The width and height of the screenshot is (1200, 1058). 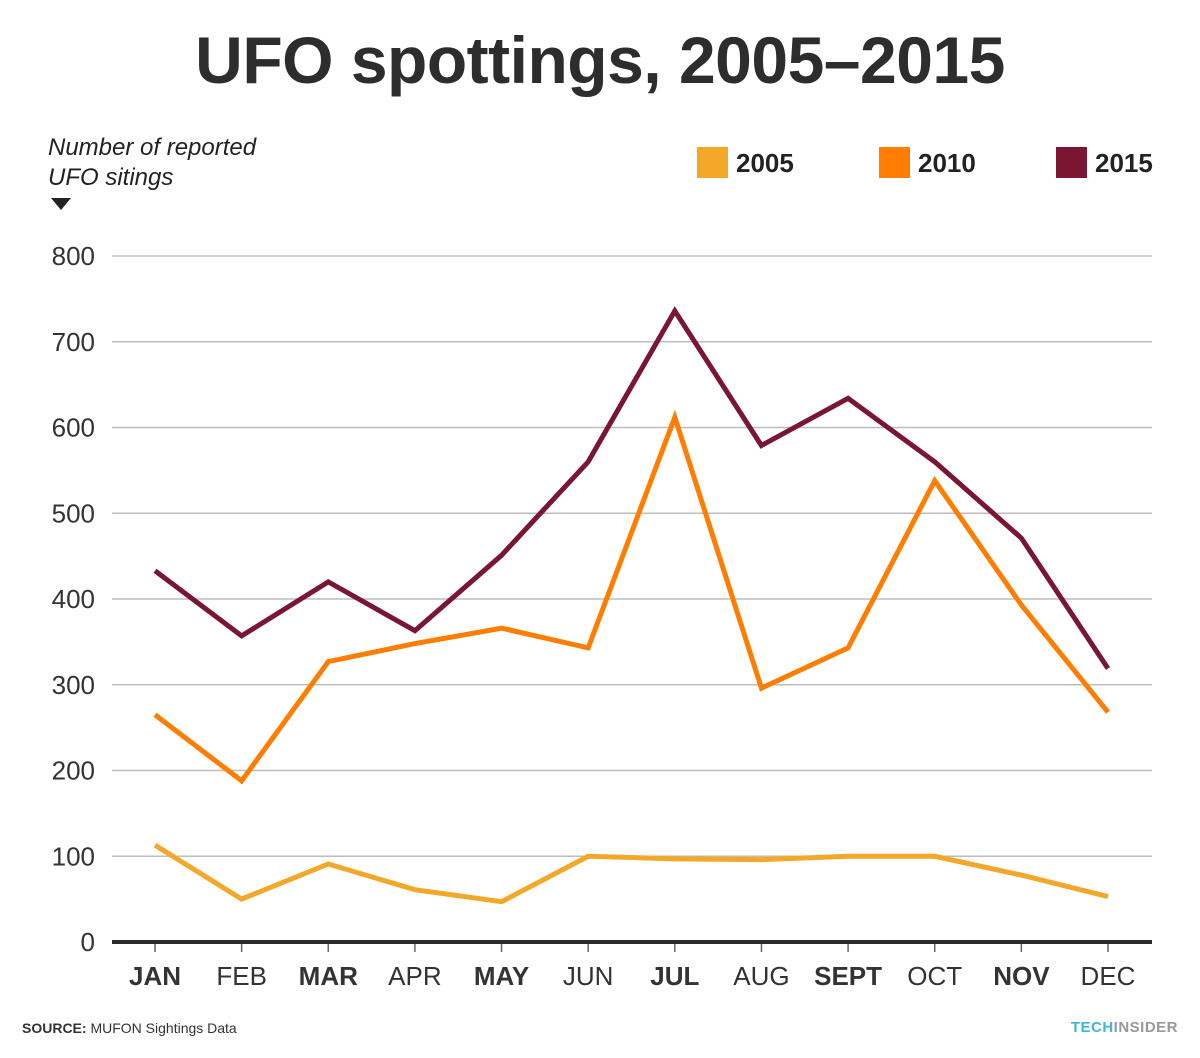 I want to click on legend-label-2010: 2010, so click(x=947, y=163).